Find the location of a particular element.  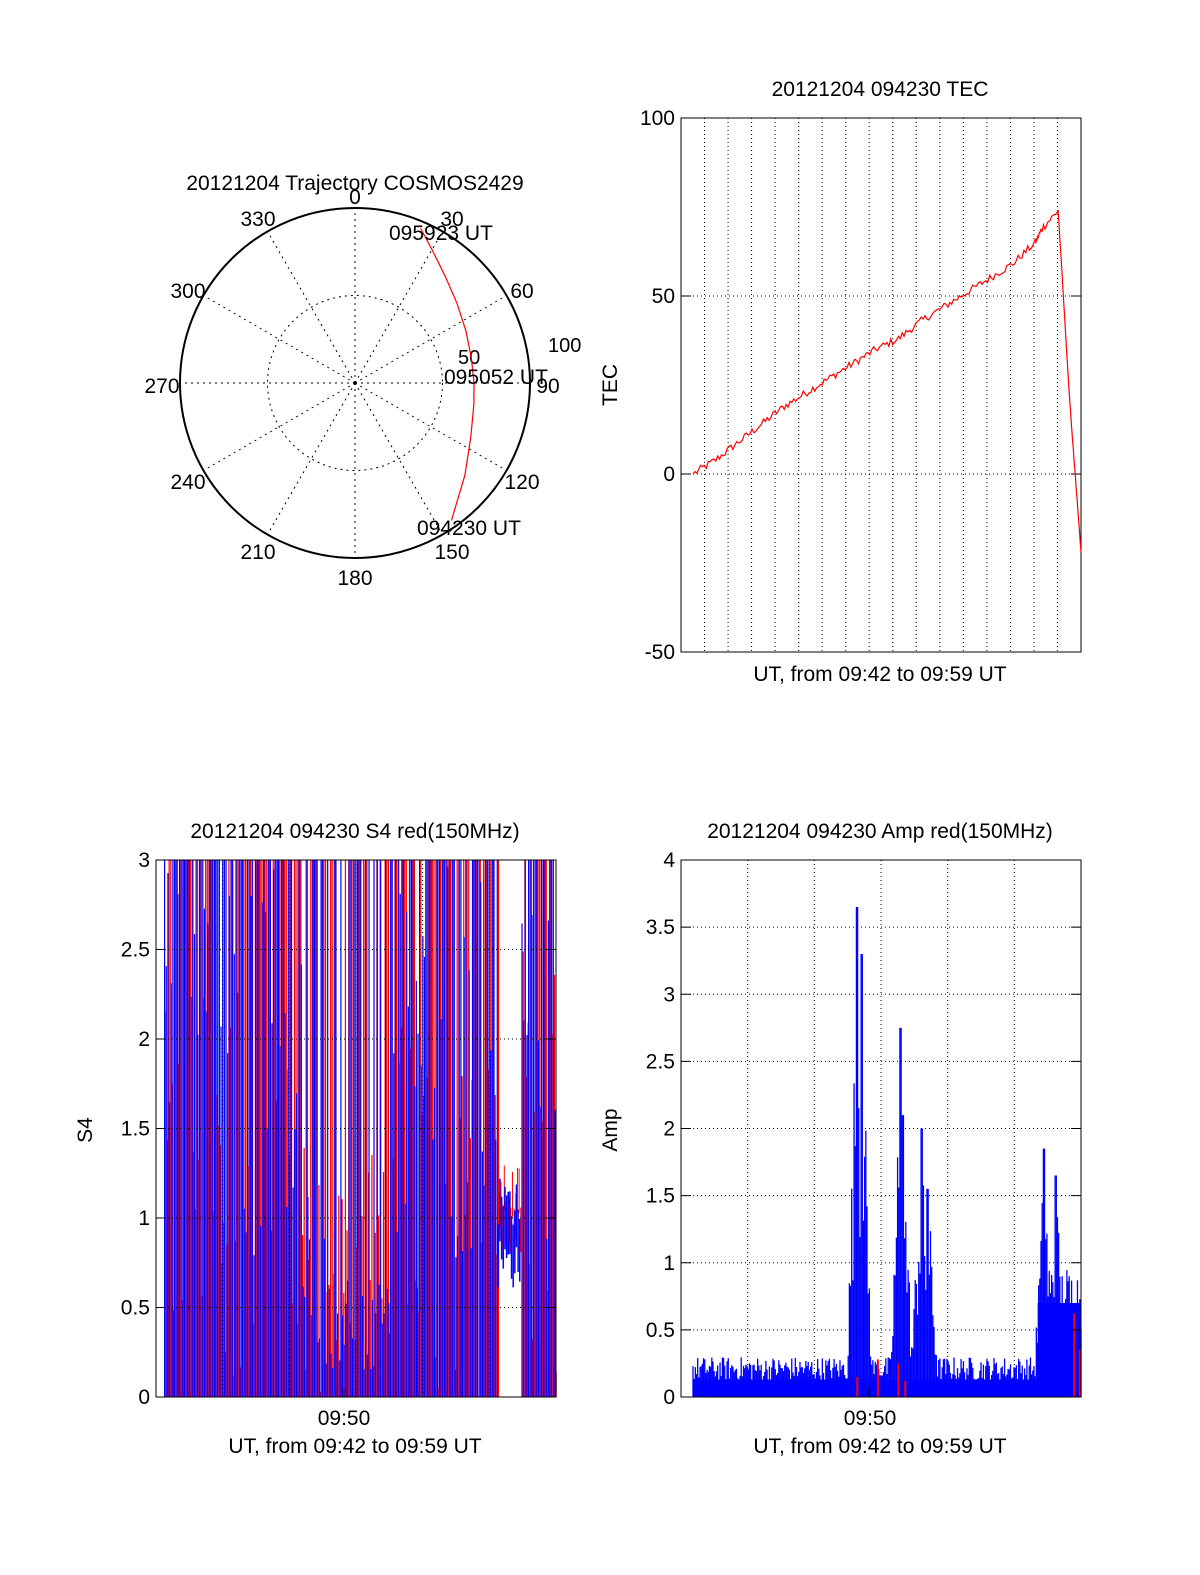

polar-angle-label: 60 is located at coordinates (521, 291).